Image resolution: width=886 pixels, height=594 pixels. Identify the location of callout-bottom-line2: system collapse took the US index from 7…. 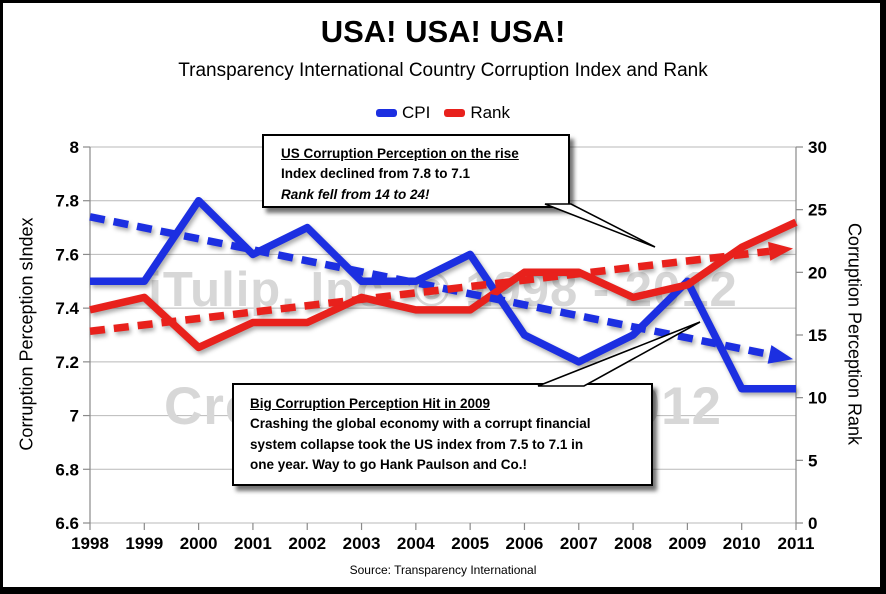
(417, 444).